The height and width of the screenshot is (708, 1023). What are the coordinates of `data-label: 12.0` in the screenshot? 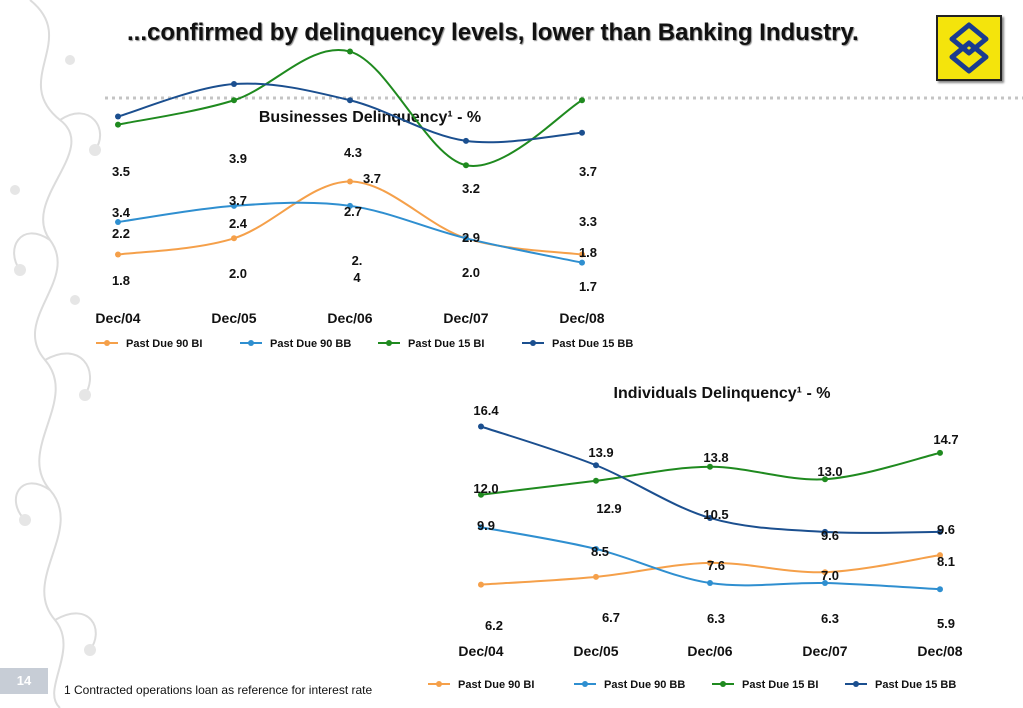 It's located at (485, 488).